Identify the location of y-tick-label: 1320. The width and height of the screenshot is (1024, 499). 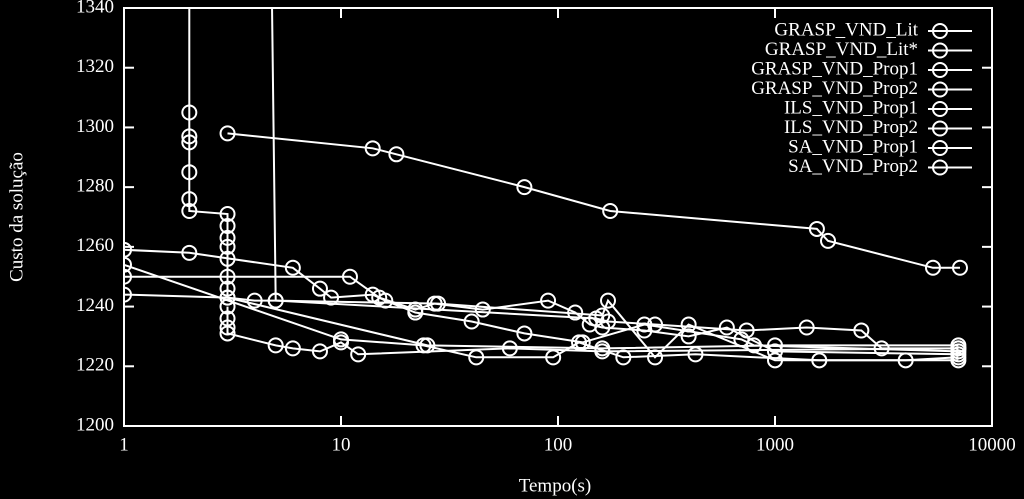
(95, 66).